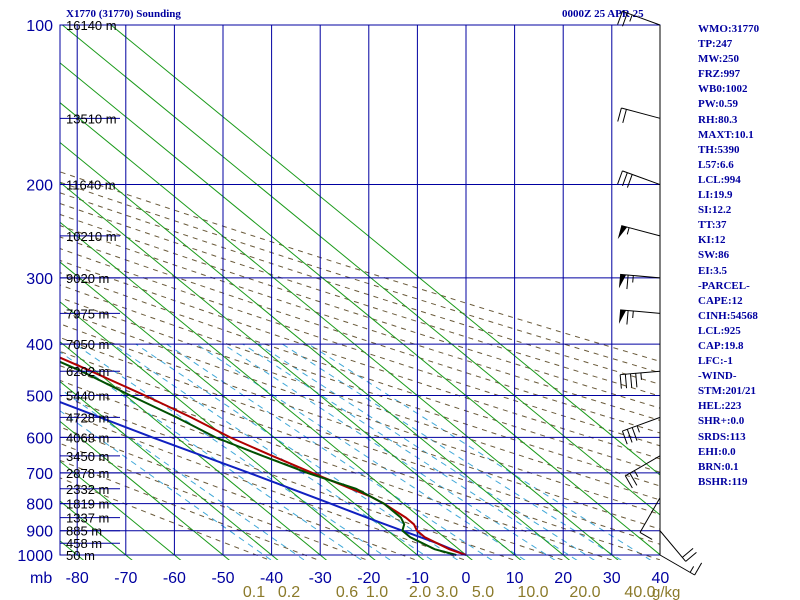  What do you see at coordinates (41, 578) in the screenshot?
I see `pressure-unit-label: mb` at bounding box center [41, 578].